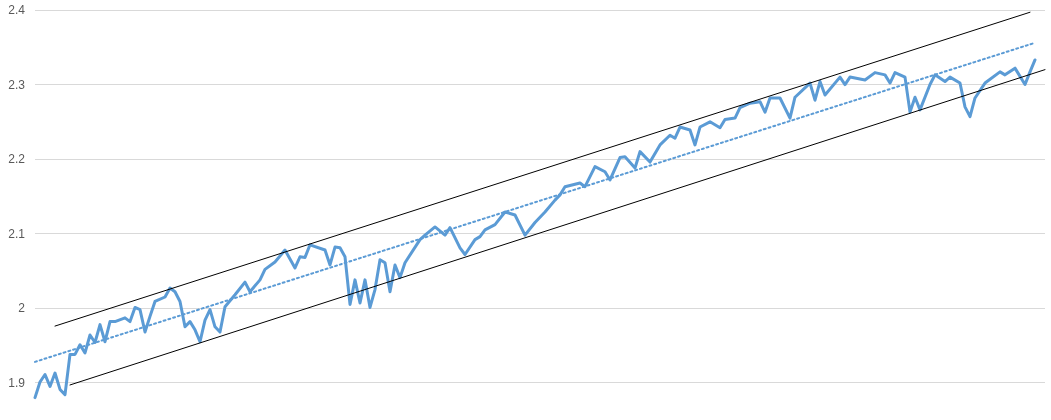 The width and height of the screenshot is (1051, 420). I want to click on y-tick-label: 2.1, so click(17, 233).